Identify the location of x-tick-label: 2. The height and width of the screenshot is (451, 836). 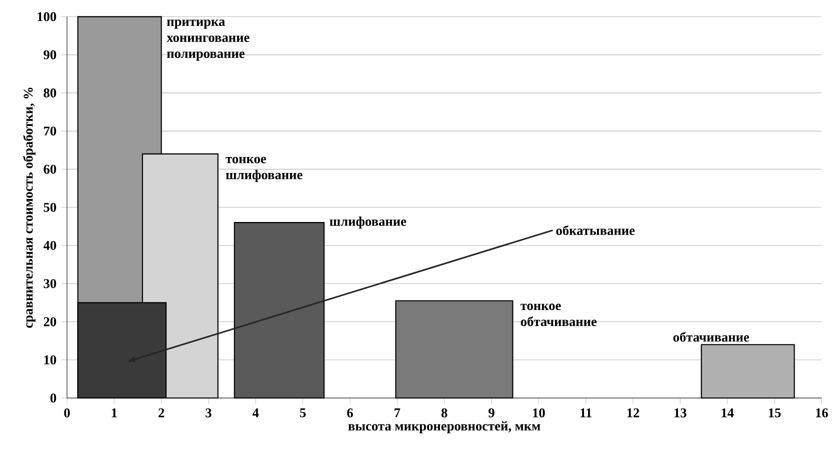
(161, 413).